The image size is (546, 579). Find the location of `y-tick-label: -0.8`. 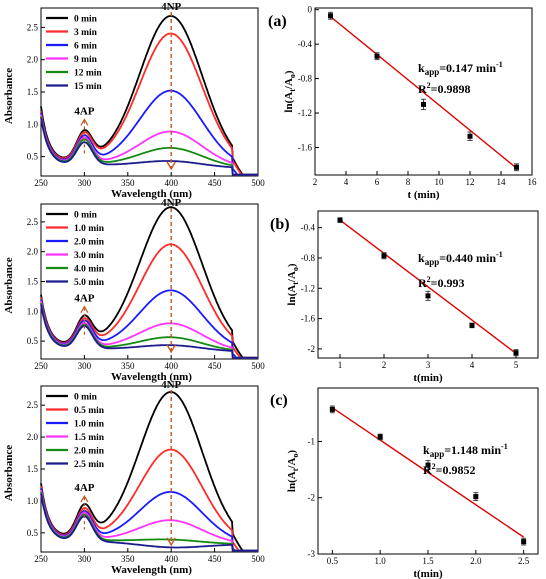

y-tick-label: -0.8 is located at coordinates (305, 79).